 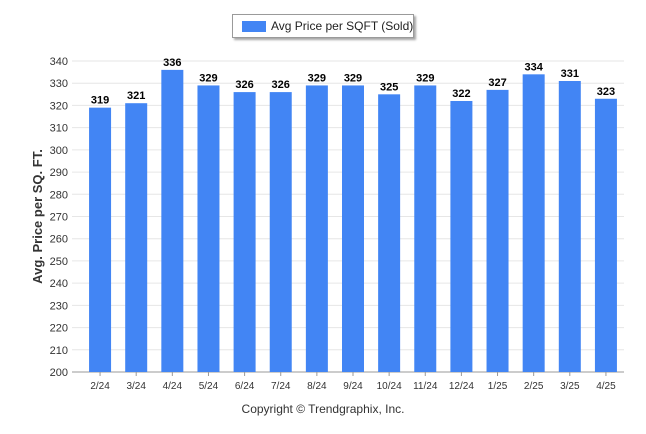 I want to click on x-tick-label: 6/24, so click(x=245, y=386).